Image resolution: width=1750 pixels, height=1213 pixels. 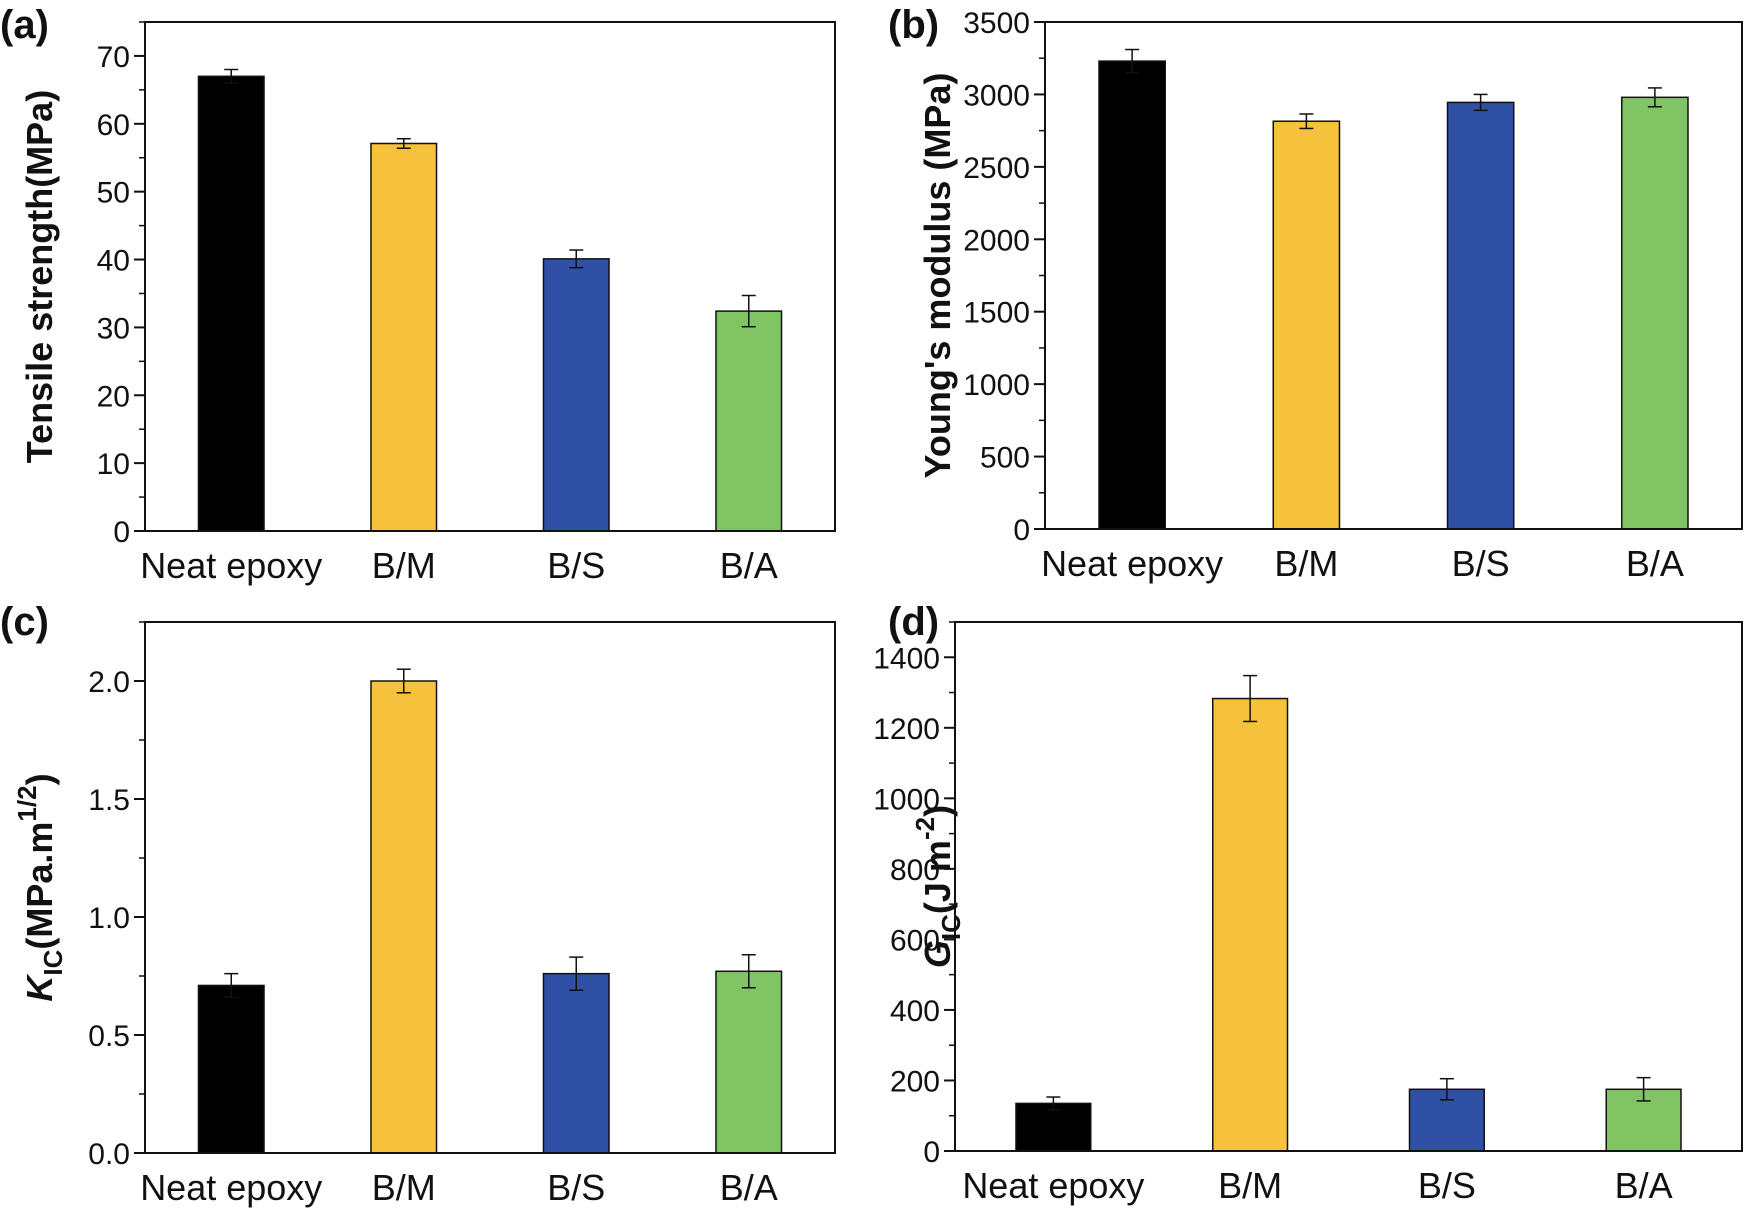 What do you see at coordinates (24, 25) in the screenshot?
I see `panel-label: (a)` at bounding box center [24, 25].